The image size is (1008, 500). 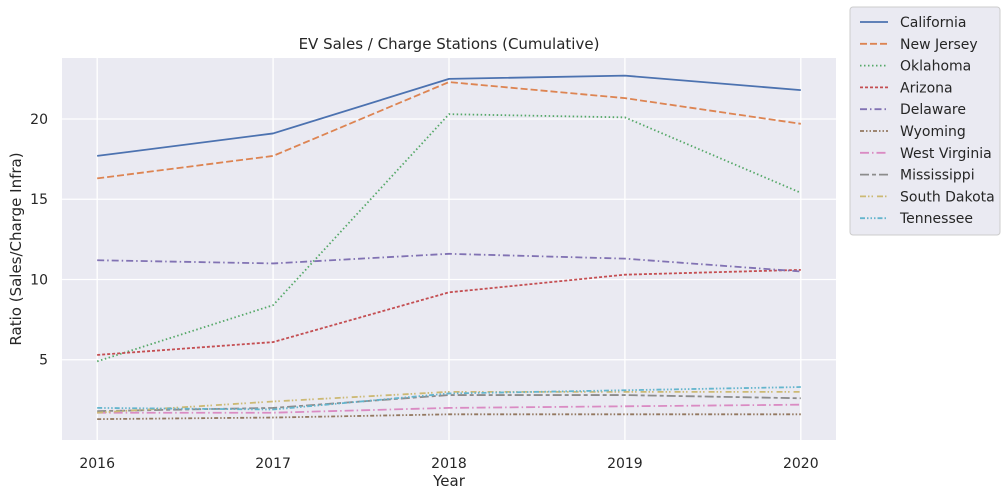 What do you see at coordinates (43, 361) in the screenshot?
I see `y-tick-label: 5` at bounding box center [43, 361].